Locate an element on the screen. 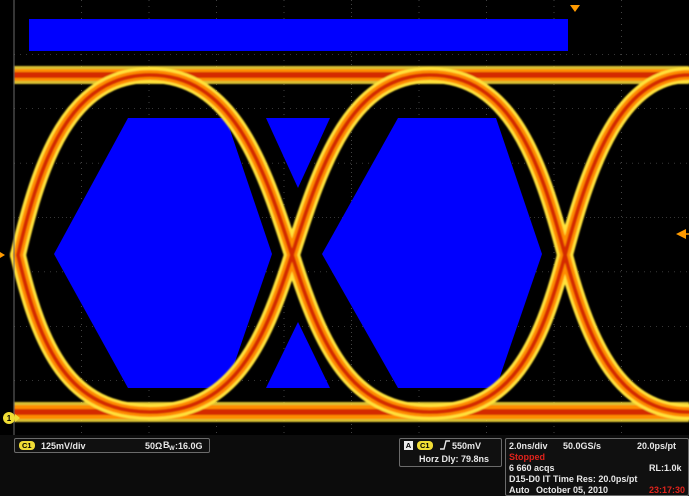 The width and height of the screenshot is (689, 496). input-impedance: 50Ω is located at coordinates (154, 446).